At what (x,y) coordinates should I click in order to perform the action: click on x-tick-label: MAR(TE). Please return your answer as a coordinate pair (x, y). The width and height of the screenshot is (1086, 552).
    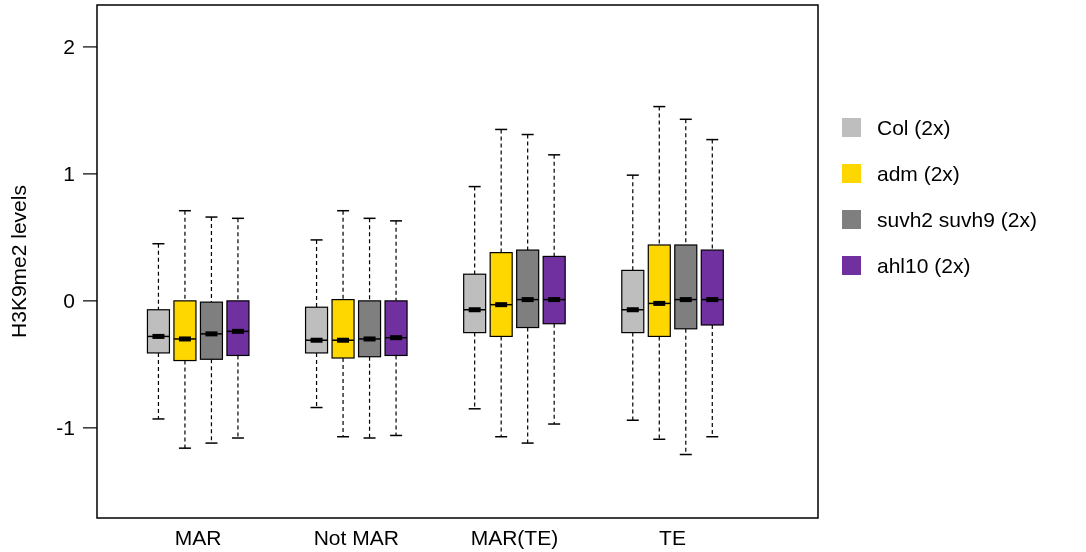
    Looking at the image, I should click on (514, 537).